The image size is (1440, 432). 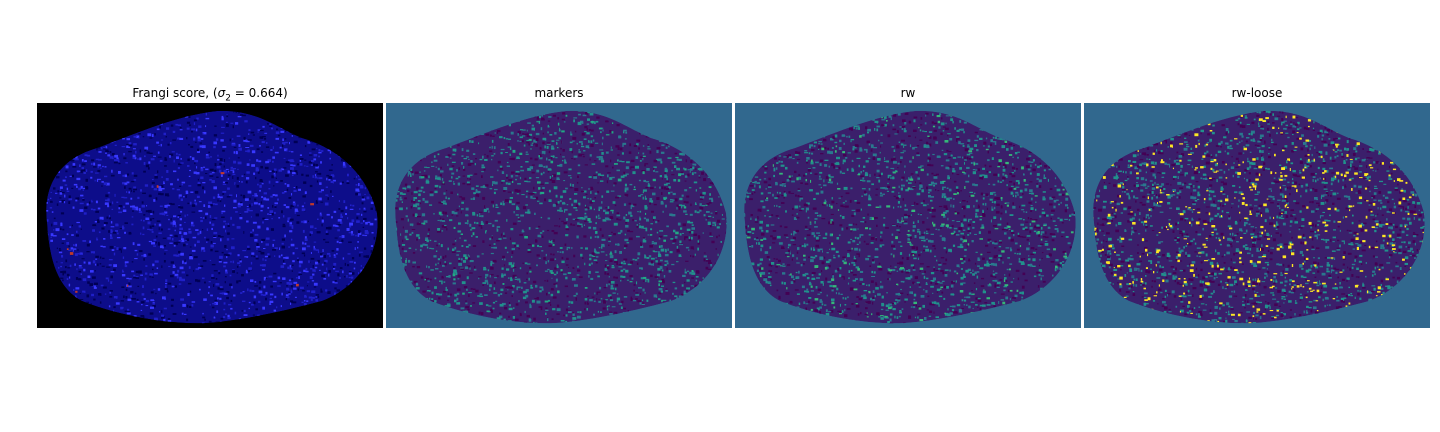 I want to click on panel-title-rw-loose: rw-loose, so click(x=1257, y=93).